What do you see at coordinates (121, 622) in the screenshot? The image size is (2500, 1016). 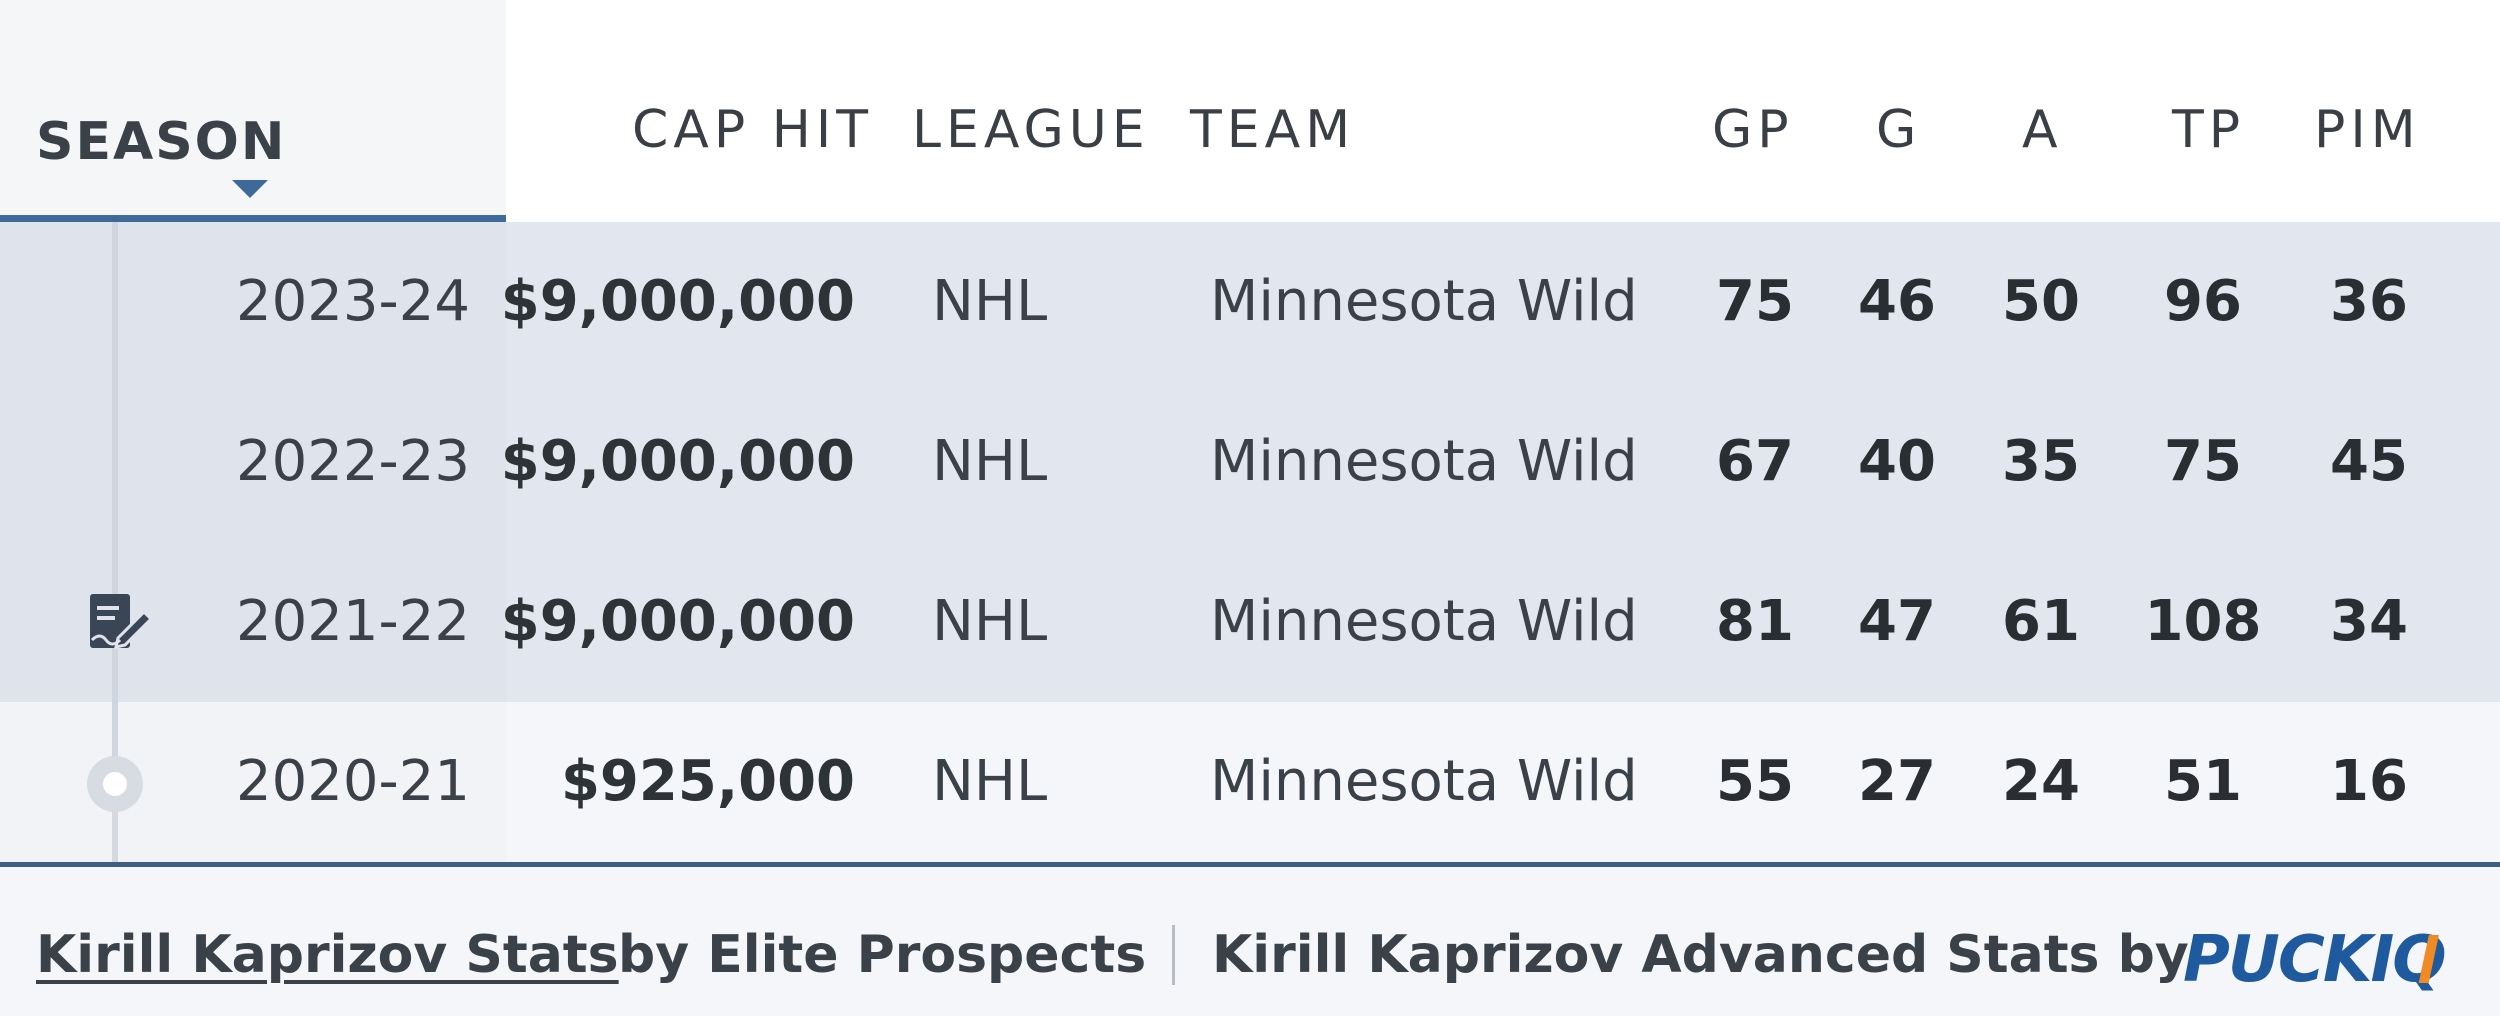 I see `contract-signed-icon` at bounding box center [121, 622].